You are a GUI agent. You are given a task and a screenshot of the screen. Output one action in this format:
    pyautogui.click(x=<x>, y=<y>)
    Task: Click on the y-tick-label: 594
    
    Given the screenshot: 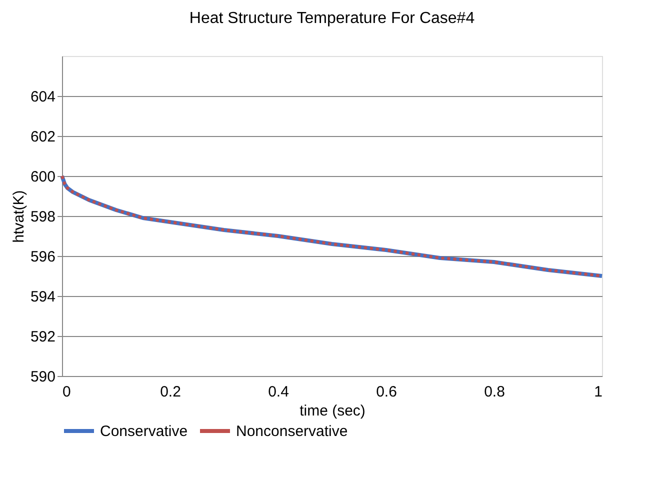 What is the action you would take?
    pyautogui.click(x=43, y=297)
    